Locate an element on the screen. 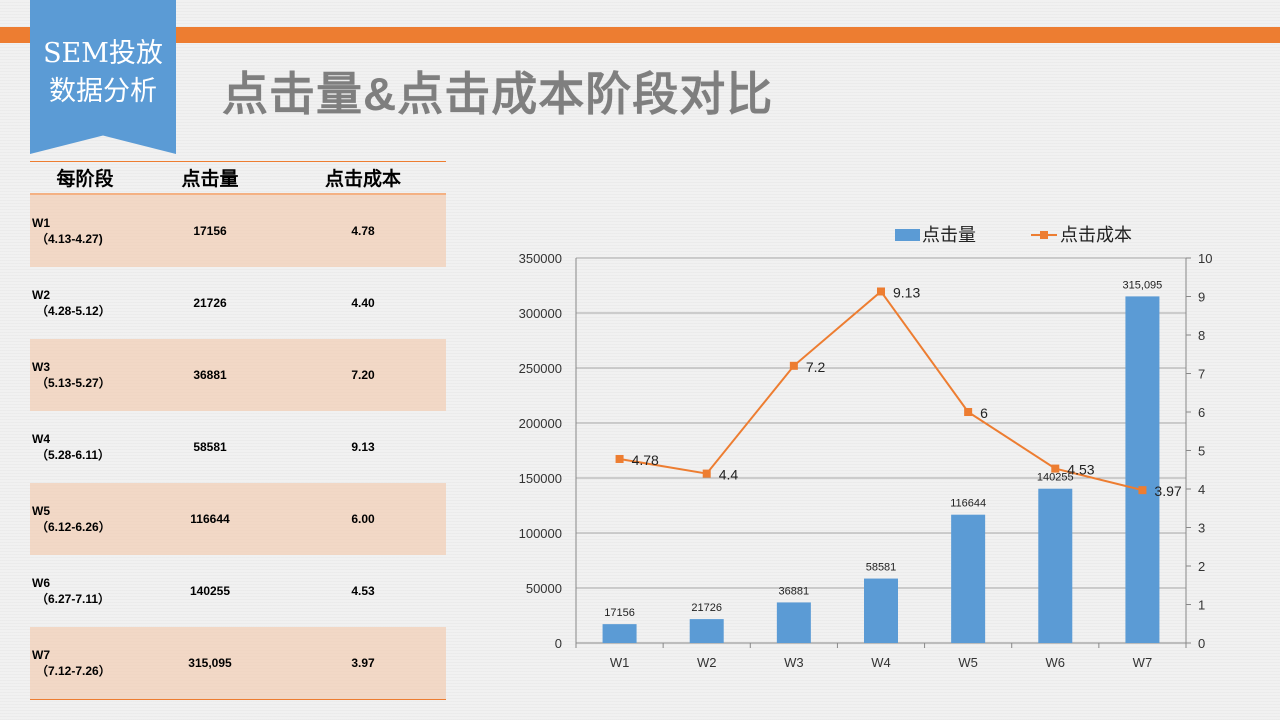 Image resolution: width=1280 pixels, height=720 pixels. section-badge: SEM投放 数据分析 is located at coordinates (103, 77).